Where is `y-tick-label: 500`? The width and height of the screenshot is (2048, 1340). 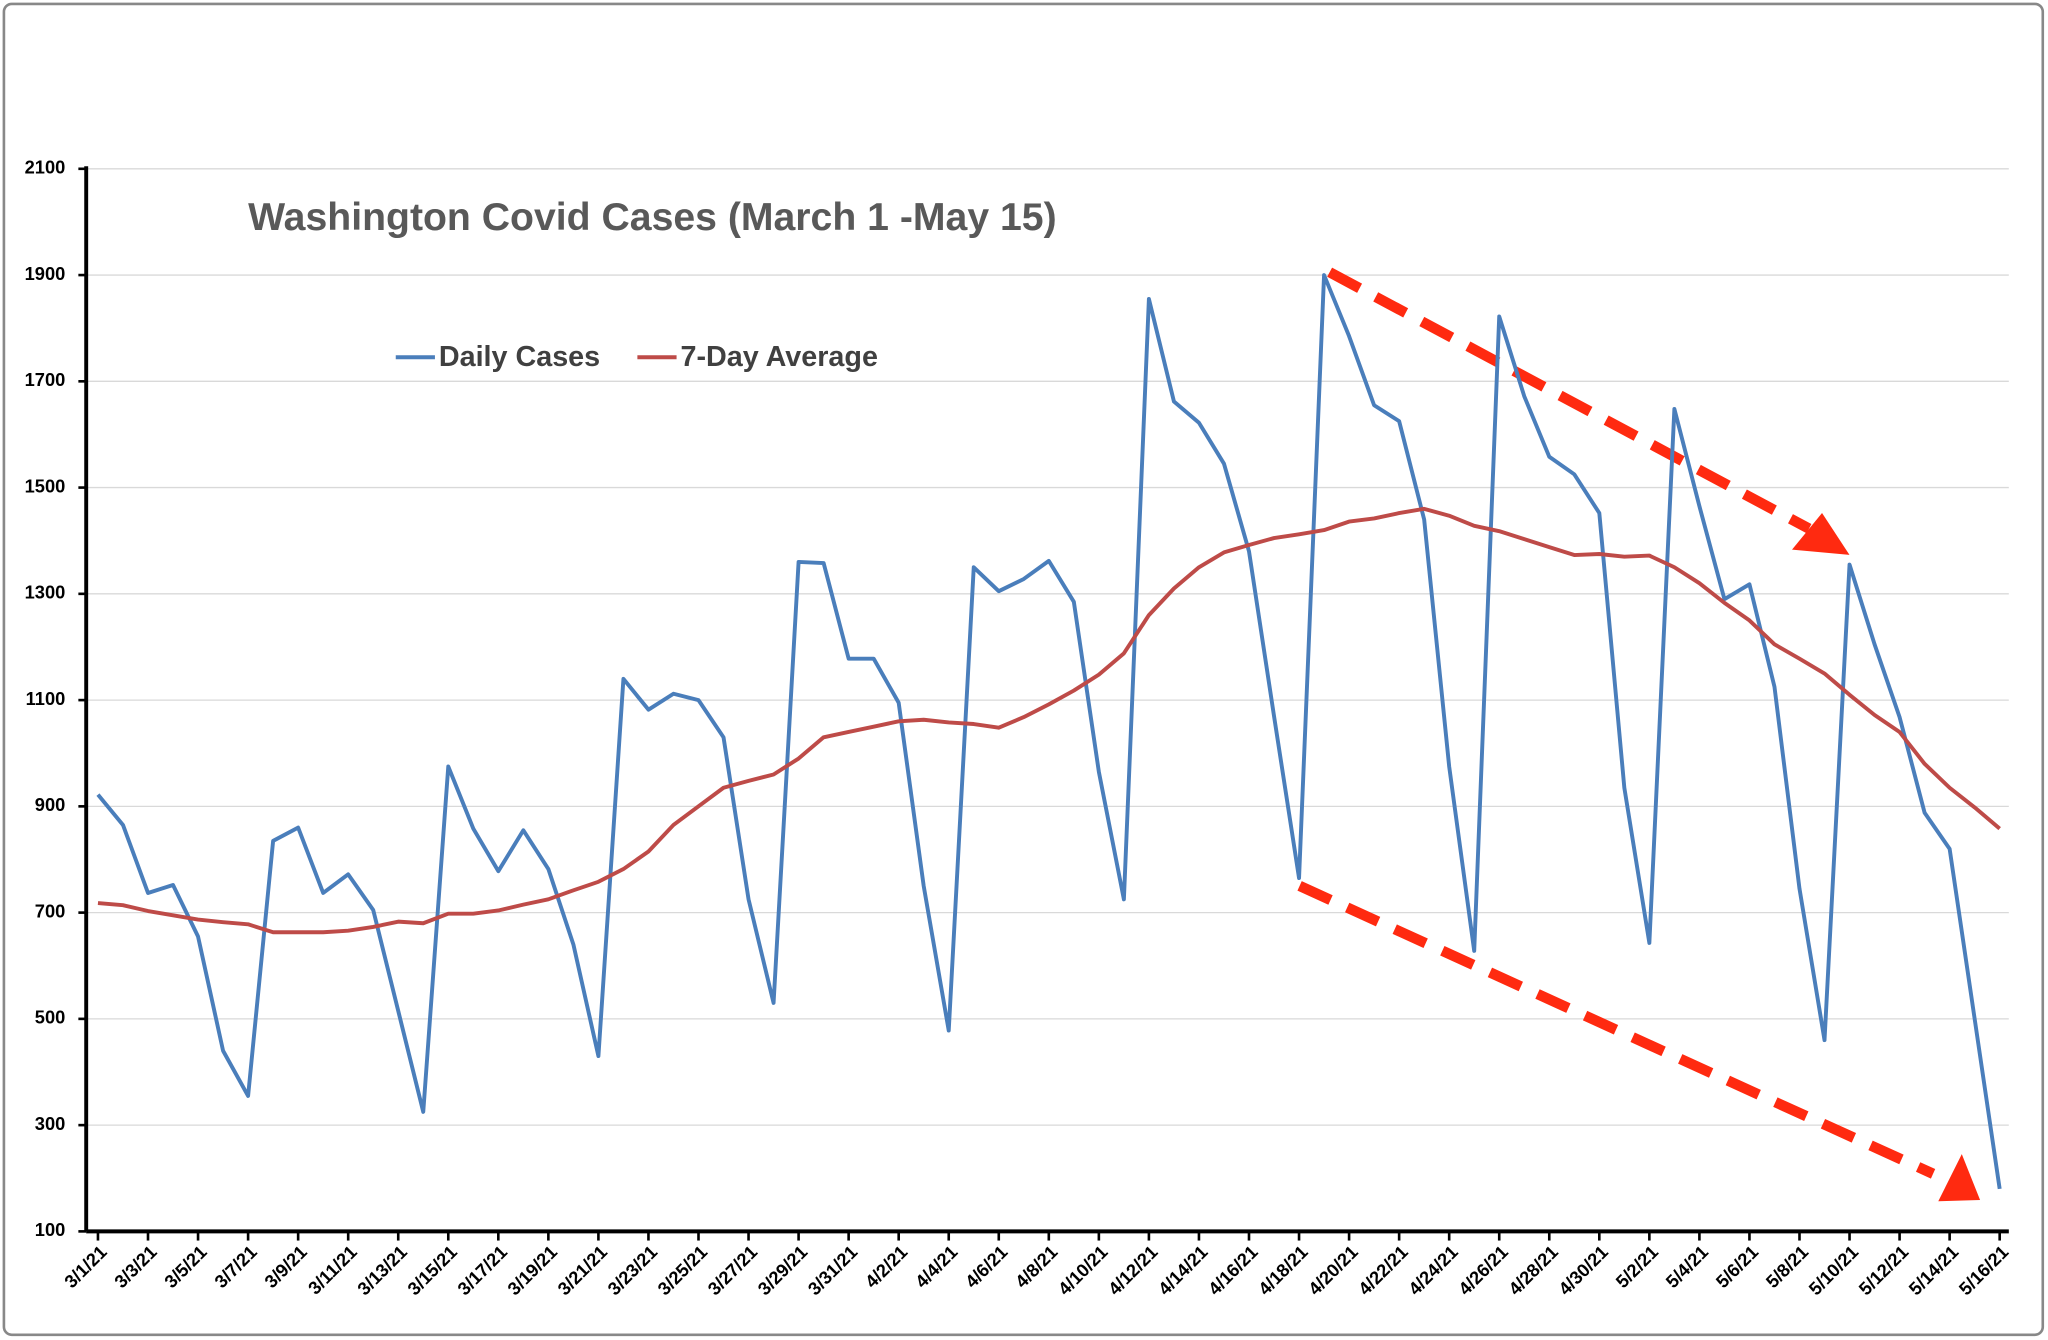 y-tick-label: 500 is located at coordinates (50, 1017).